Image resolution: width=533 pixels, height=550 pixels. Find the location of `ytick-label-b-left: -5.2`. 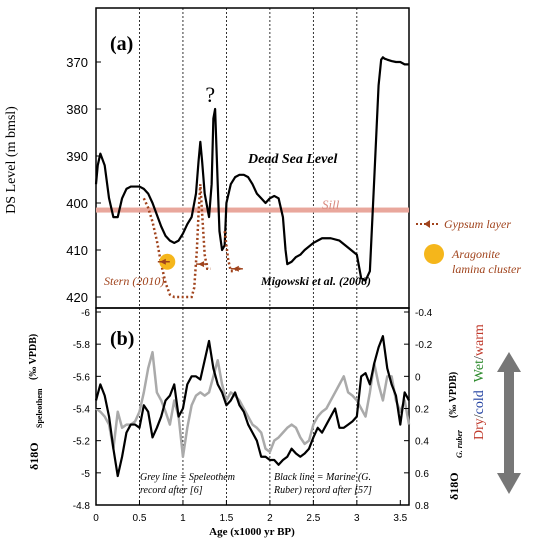

ytick-label-b-left: -5.2 is located at coordinates (82, 442).